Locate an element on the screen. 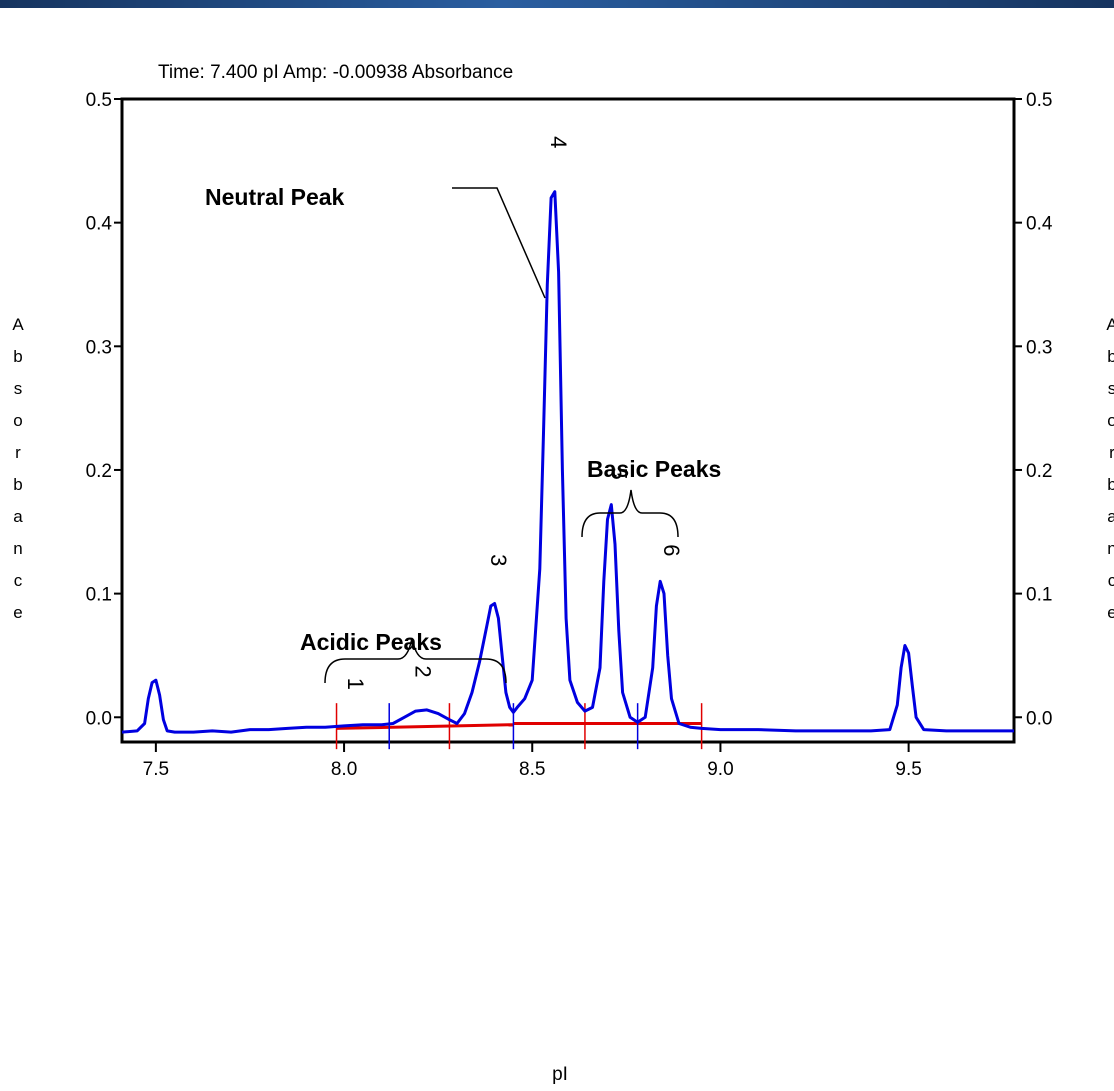  x-axis: 7.5 8.0 8.5 9.0 9.5 is located at coordinates (532, 761).